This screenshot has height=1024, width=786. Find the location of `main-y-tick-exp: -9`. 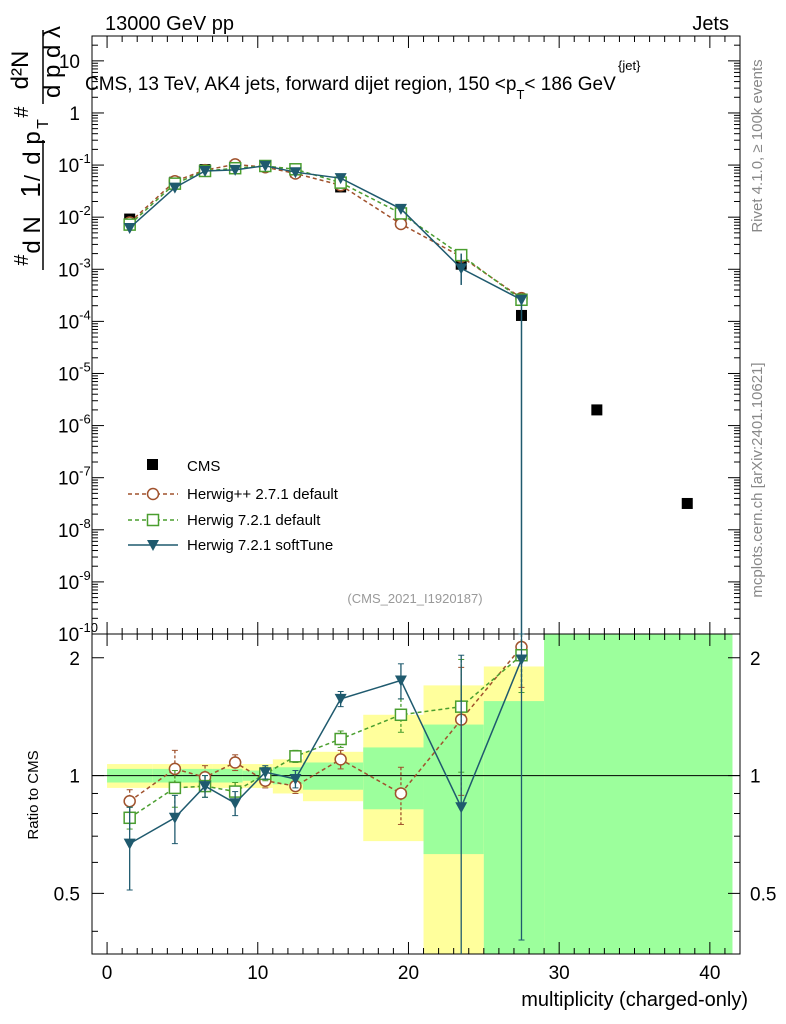

main-y-tick-exp: -9 is located at coordinates (85, 575).